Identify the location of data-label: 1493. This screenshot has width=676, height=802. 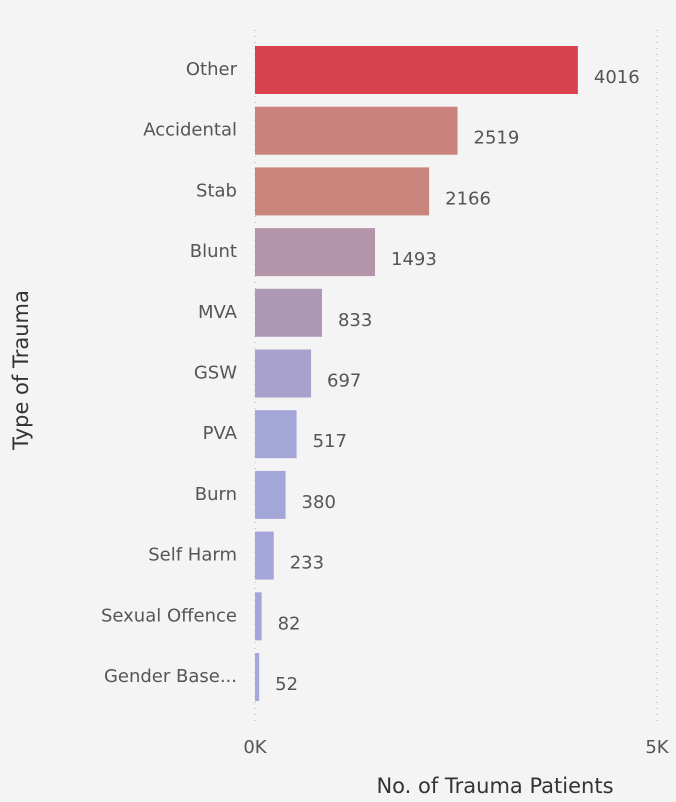
(414, 259).